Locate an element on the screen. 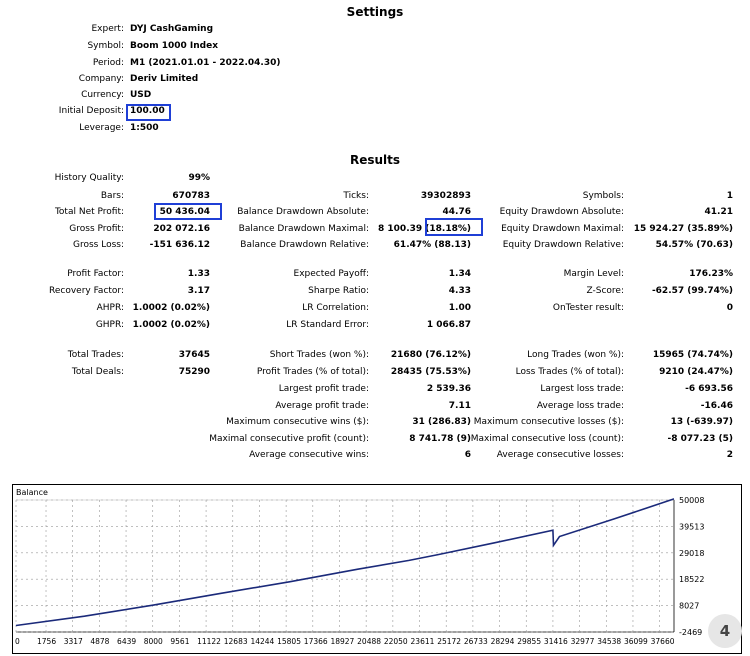 This screenshot has width=750, height=656. results-value: 28435 (75.53%) is located at coordinates (430, 372).